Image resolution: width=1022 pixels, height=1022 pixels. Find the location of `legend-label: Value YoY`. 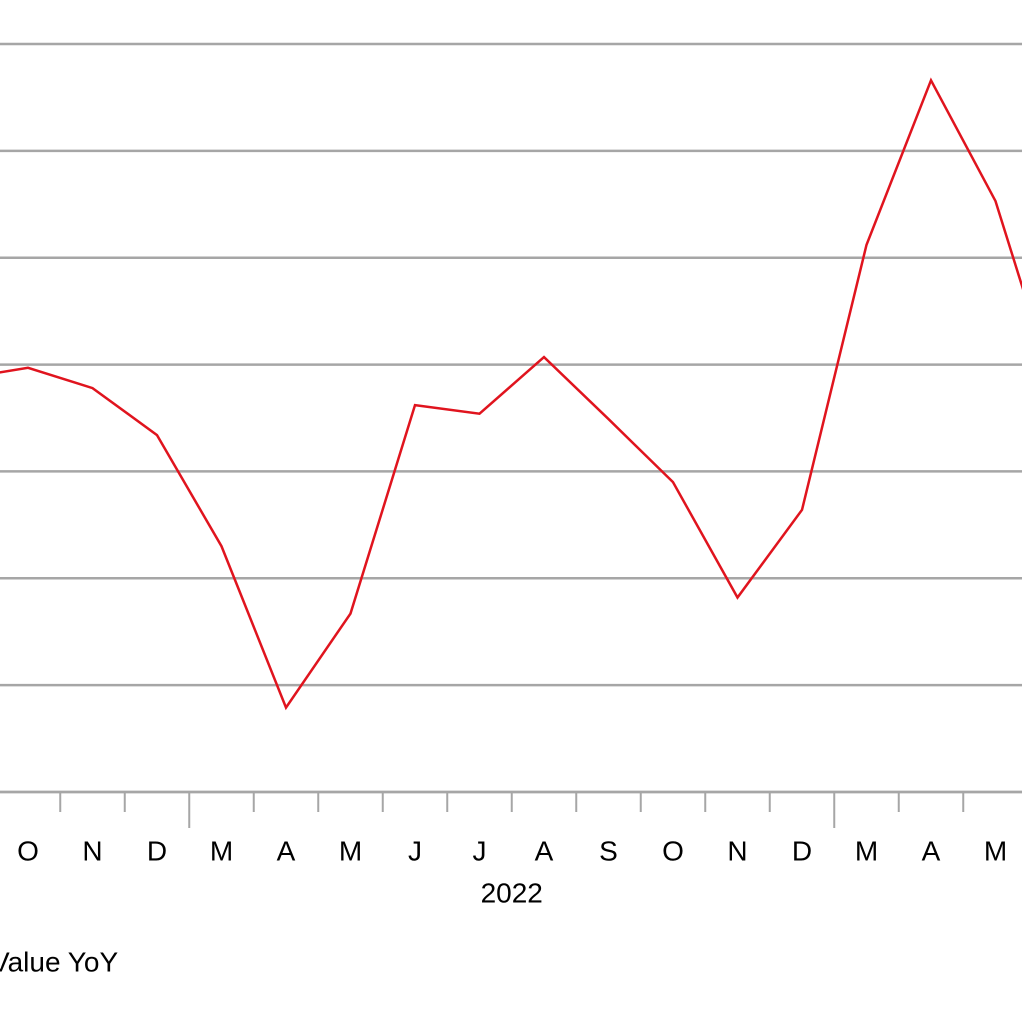

legend-label: Value YoY is located at coordinates (59, 961).